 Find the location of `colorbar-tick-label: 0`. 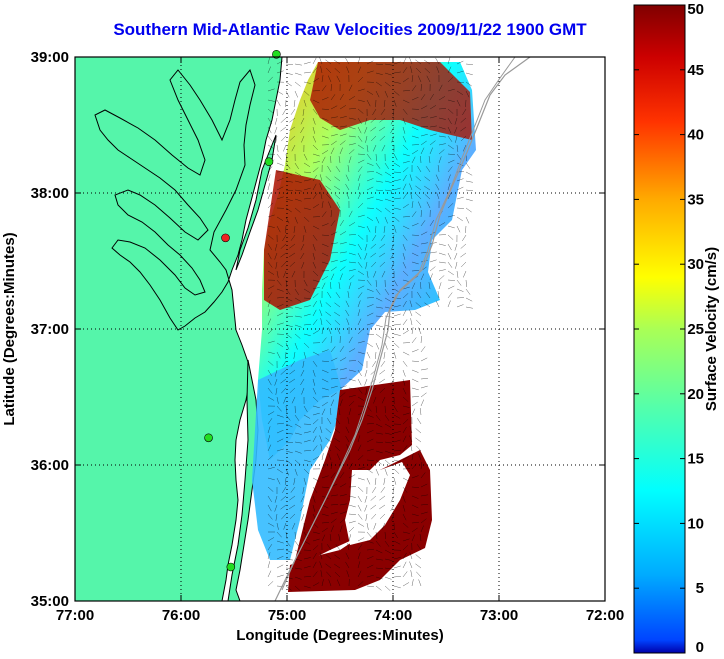

colorbar-tick-label: 0 is located at coordinates (700, 647).